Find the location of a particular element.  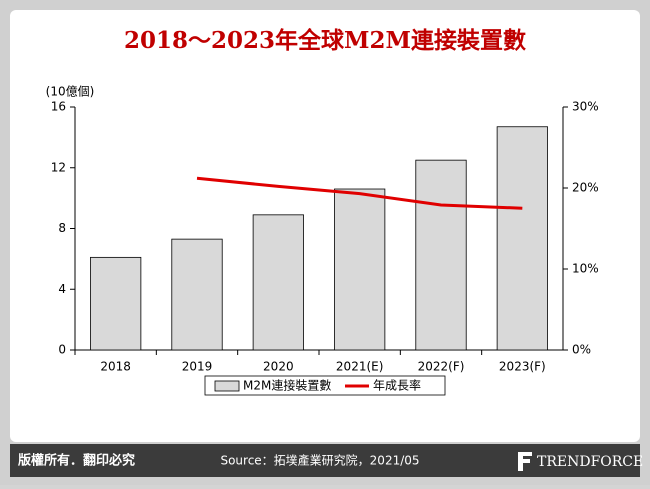

x-tick-label: 2022(F) is located at coordinates (441, 367).